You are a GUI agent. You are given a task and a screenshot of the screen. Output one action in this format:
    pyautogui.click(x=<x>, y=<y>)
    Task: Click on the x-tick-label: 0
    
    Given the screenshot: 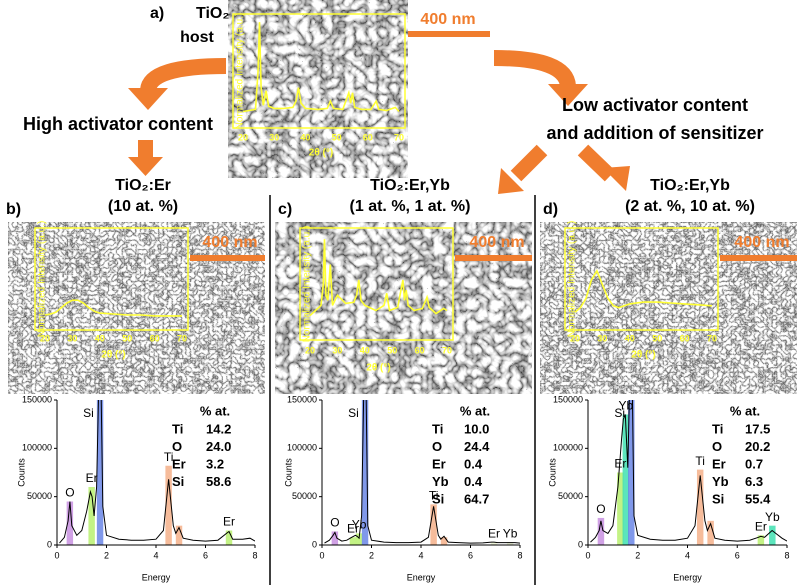 What is the action you would take?
    pyautogui.click(x=587, y=555)
    